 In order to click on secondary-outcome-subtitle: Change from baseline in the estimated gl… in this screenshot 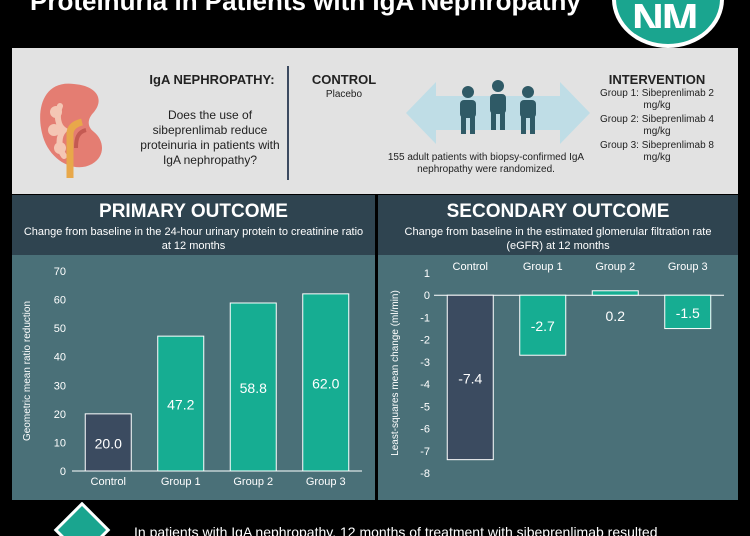, I will do `click(558, 239)`.